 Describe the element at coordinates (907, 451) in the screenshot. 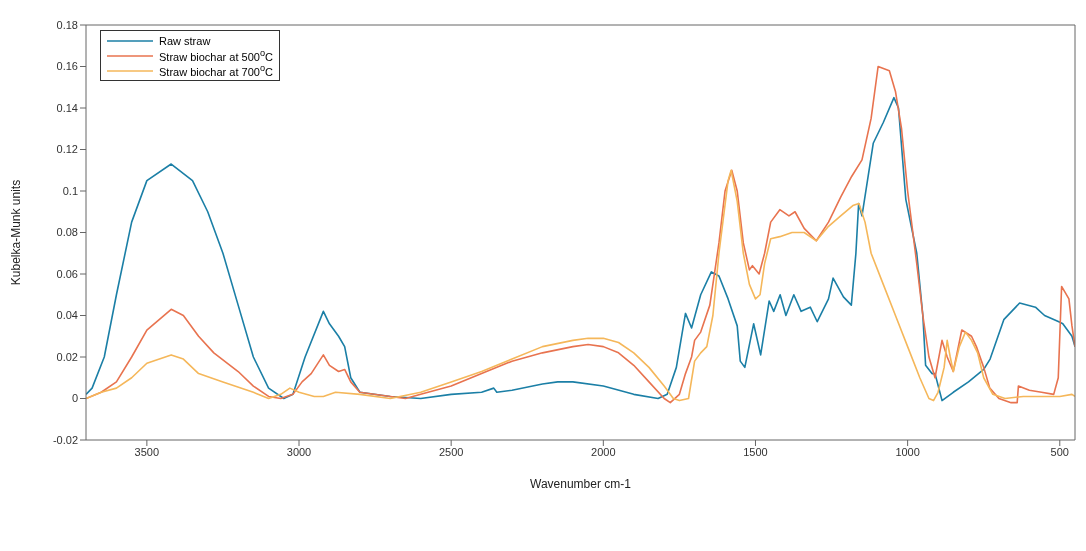

I see `x-tick-label: 1000` at that location.